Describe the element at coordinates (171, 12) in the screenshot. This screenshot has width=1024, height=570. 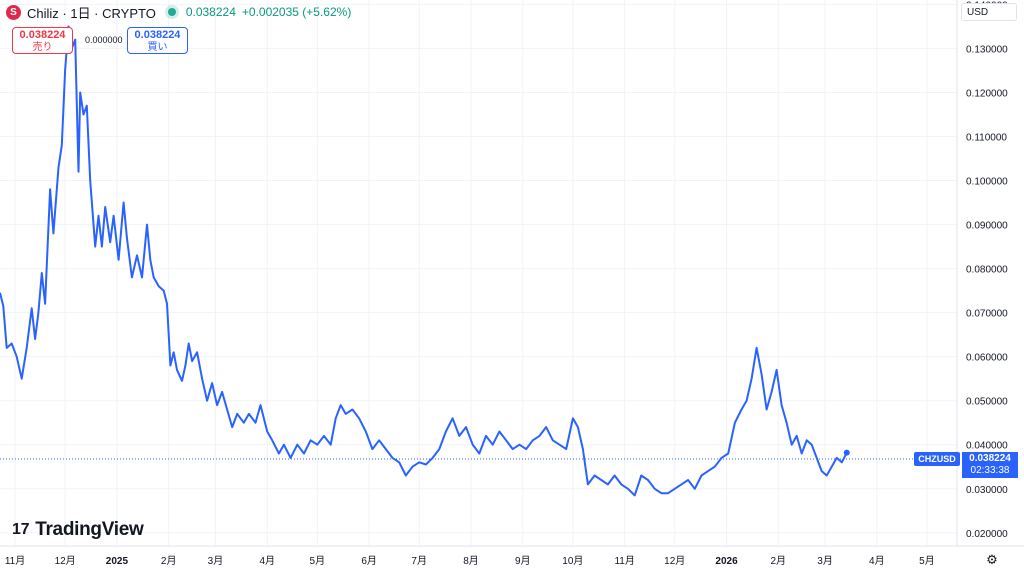
I see `market-open-icon` at that location.